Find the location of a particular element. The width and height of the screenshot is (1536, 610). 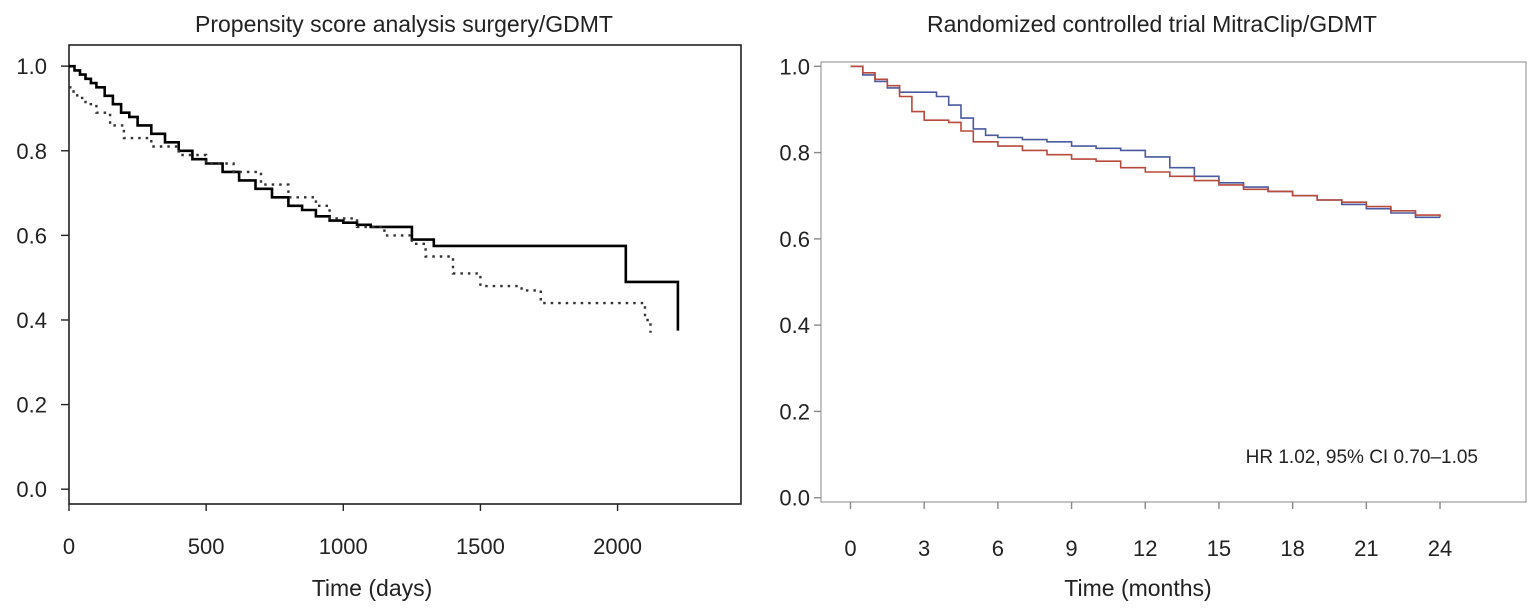

chart-right-x-tick-label: 9 is located at coordinates (1071, 548).